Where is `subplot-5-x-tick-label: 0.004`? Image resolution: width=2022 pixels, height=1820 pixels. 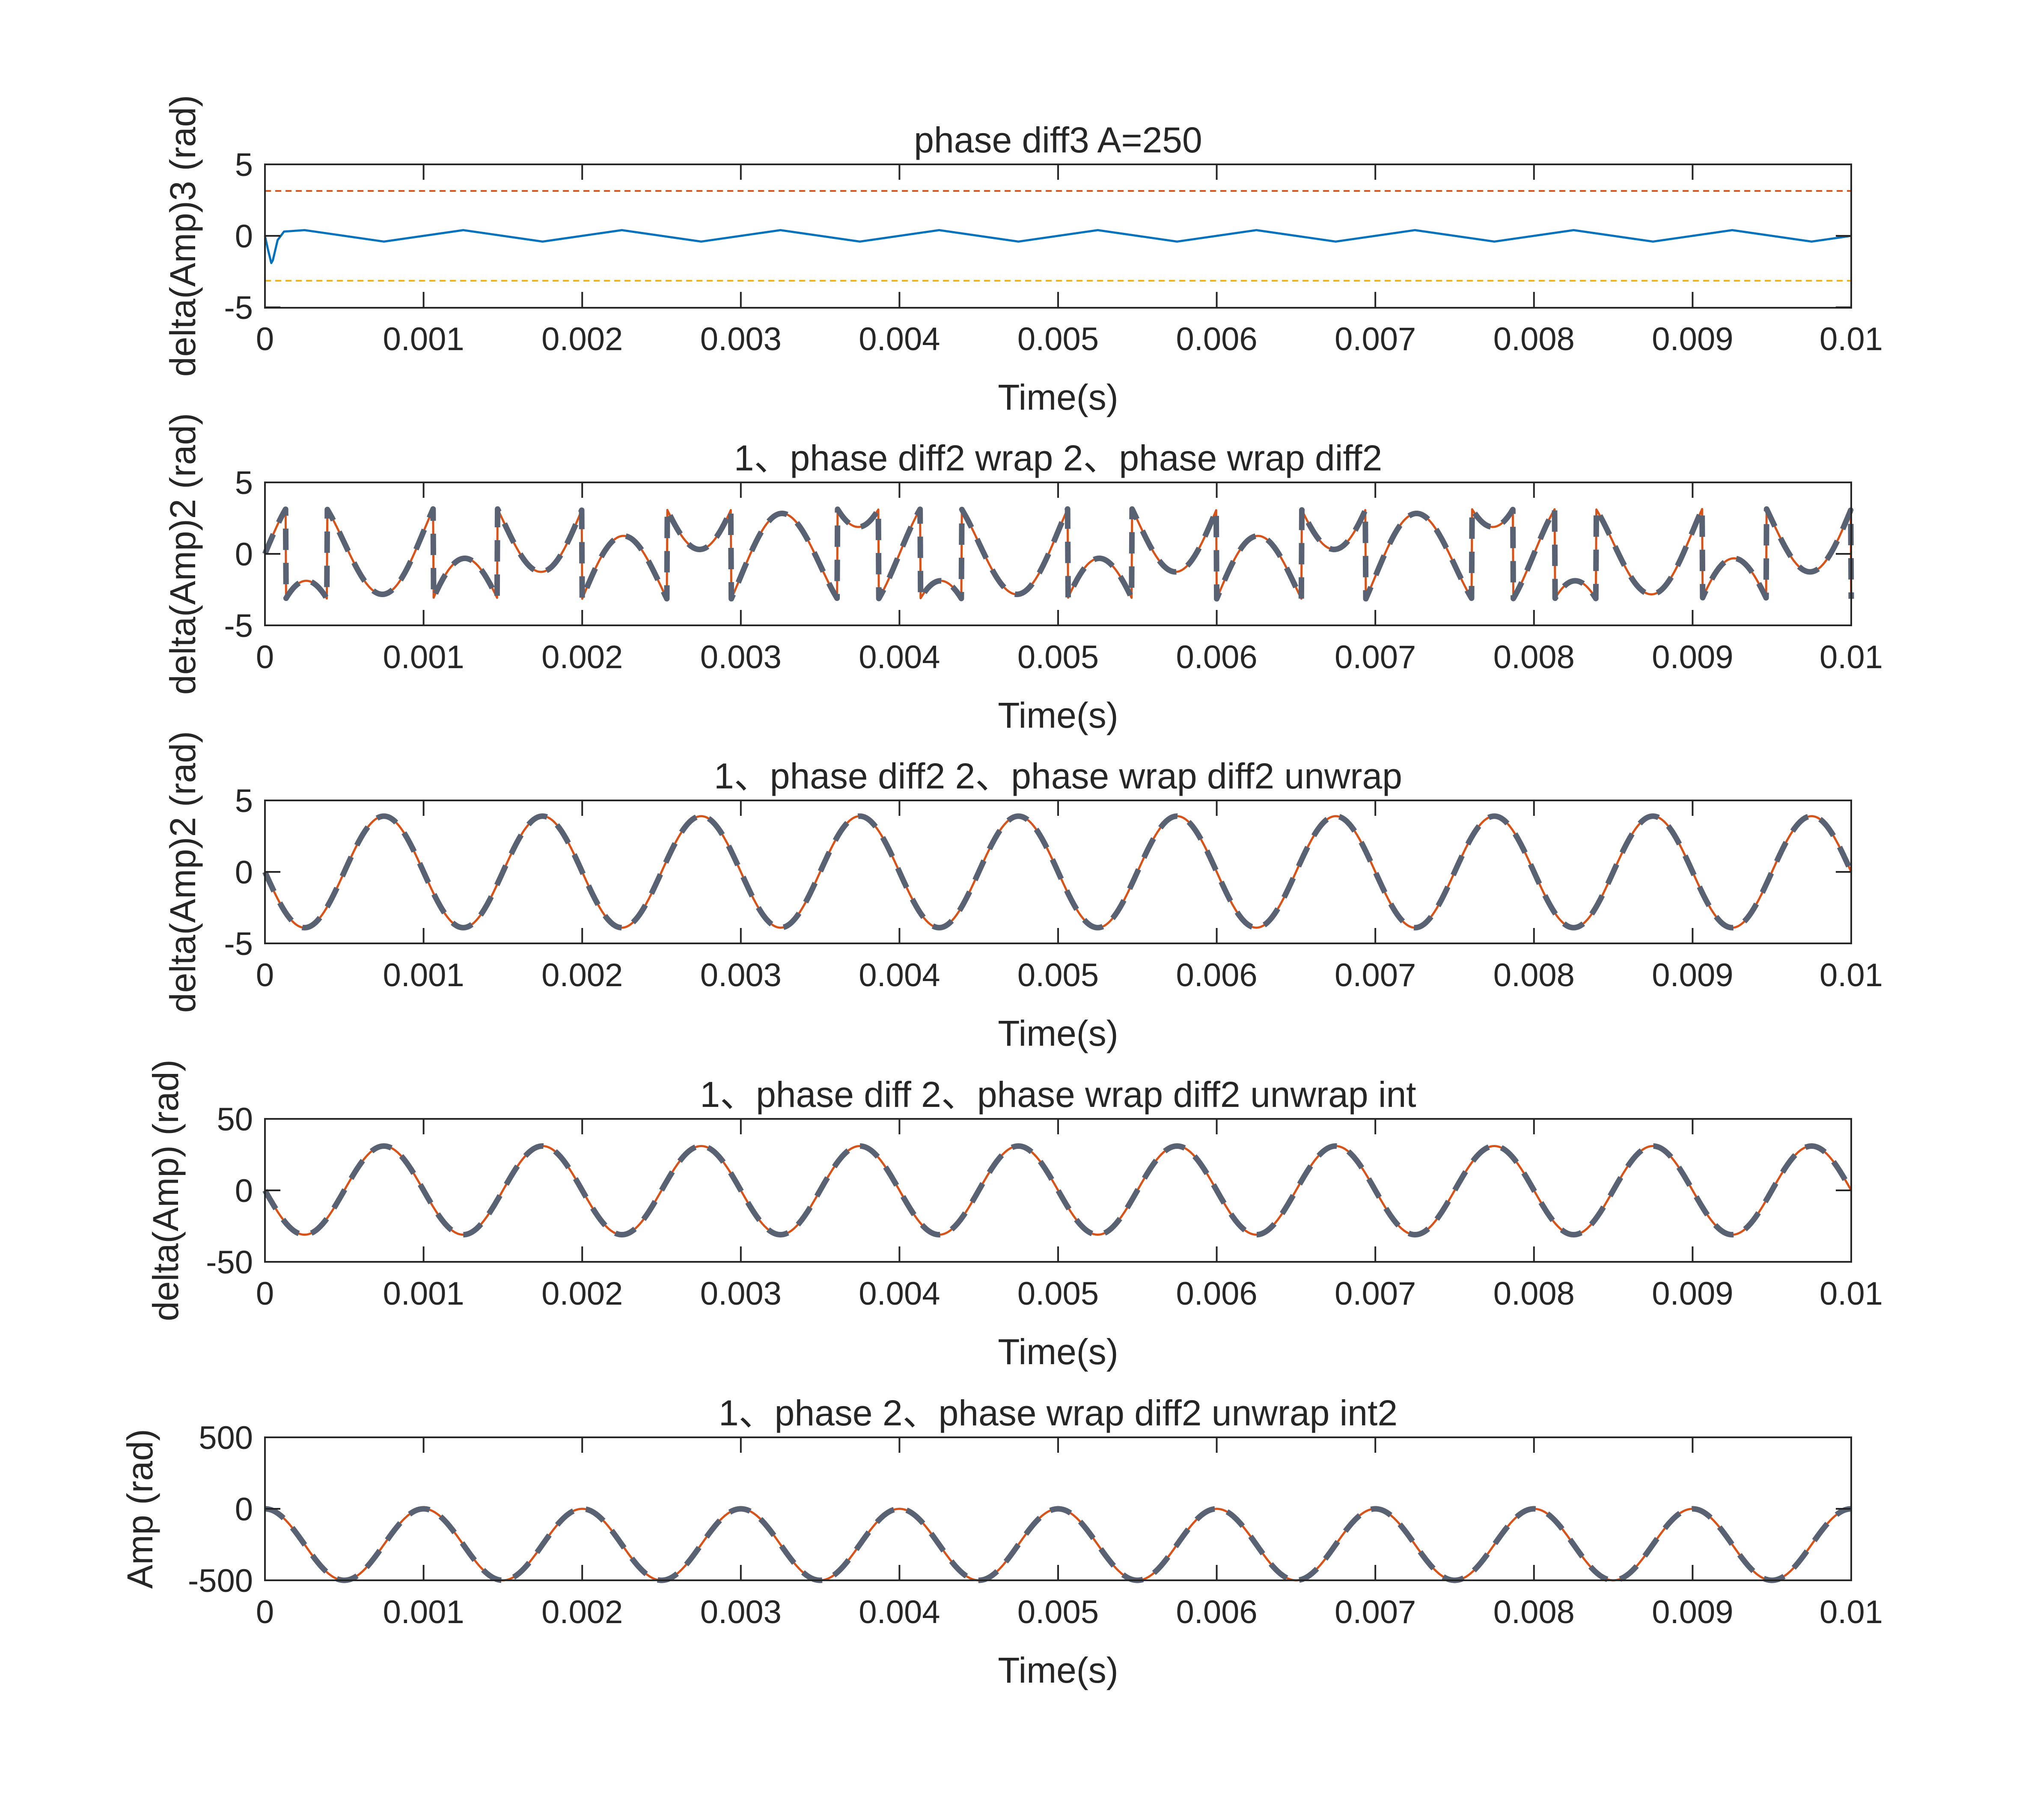 subplot-5-x-tick-label: 0.004 is located at coordinates (899, 1612).